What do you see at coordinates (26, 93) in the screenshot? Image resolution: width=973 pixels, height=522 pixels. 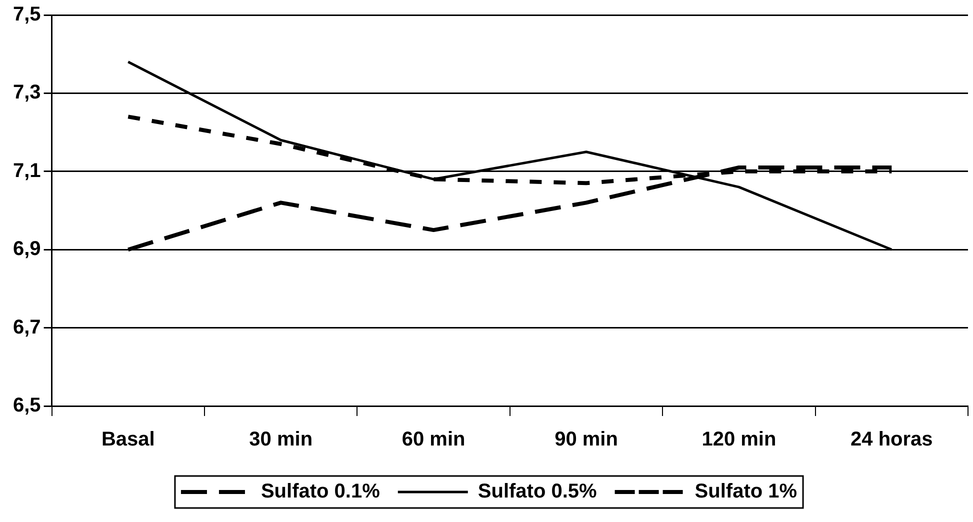 I see `y-tick-label: 7,3` at bounding box center [26, 93].